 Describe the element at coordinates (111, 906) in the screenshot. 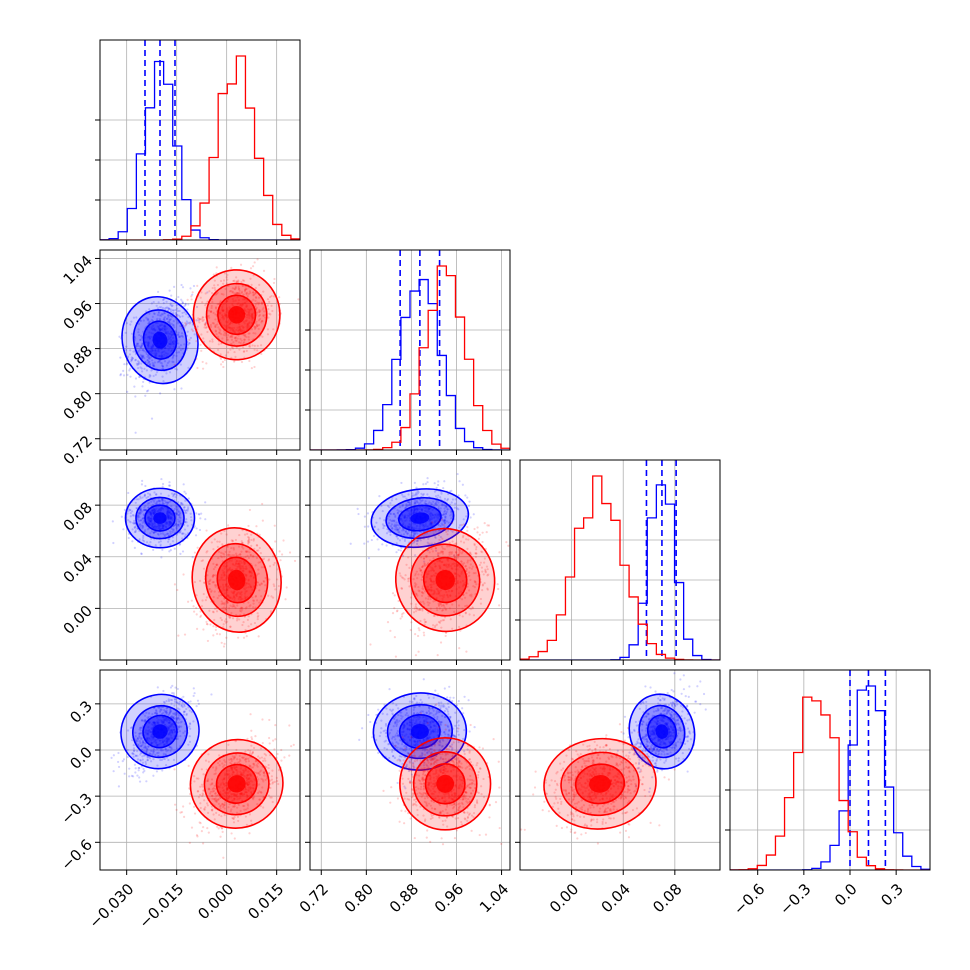

I see `x-tick-label: −0.030` at that location.